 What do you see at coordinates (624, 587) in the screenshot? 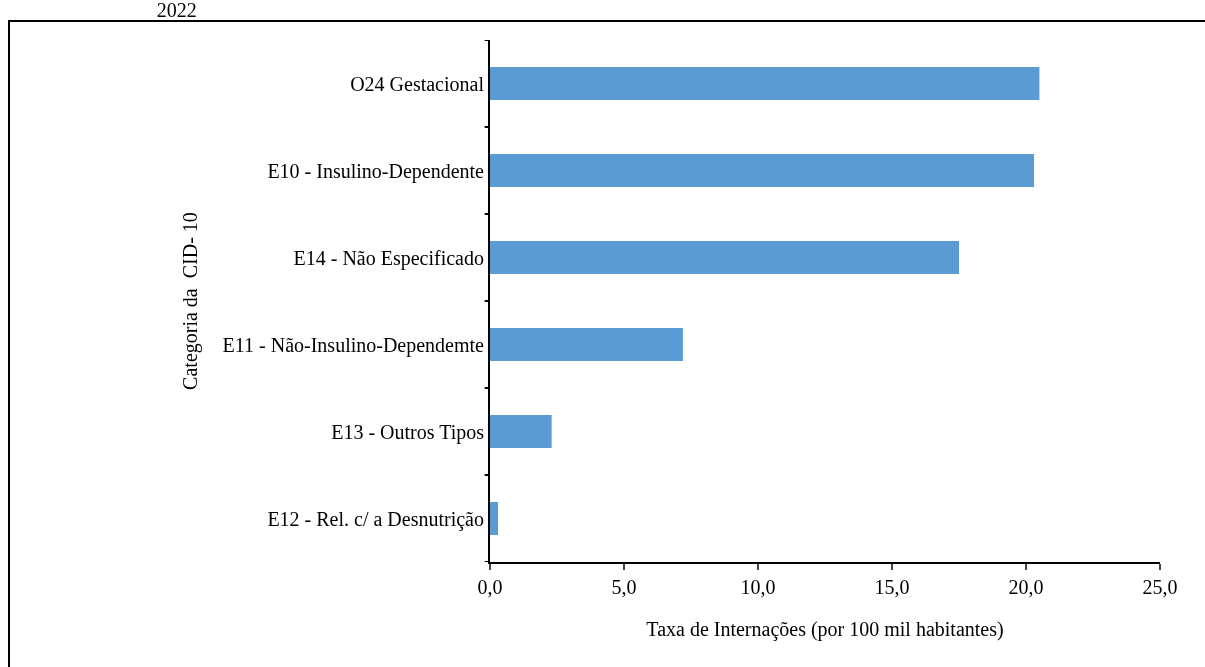
I see `x-tick-label: 5,0` at bounding box center [624, 587].